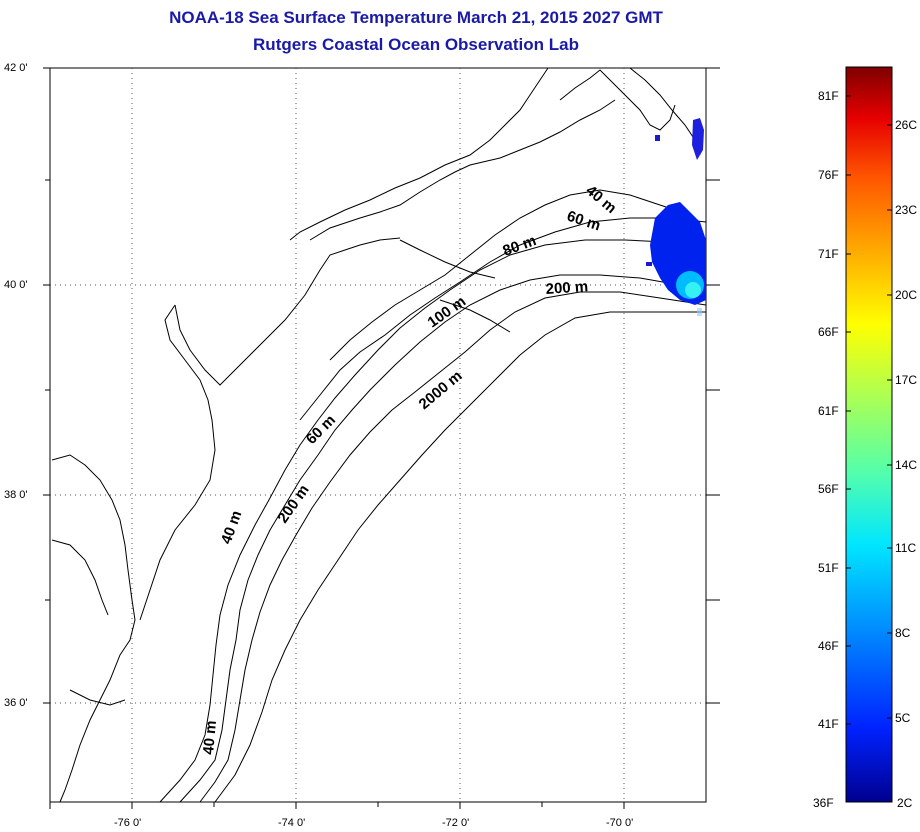 This screenshot has width=920, height=832. I want to click on colorbar-label-c: 2C, so click(905, 803).